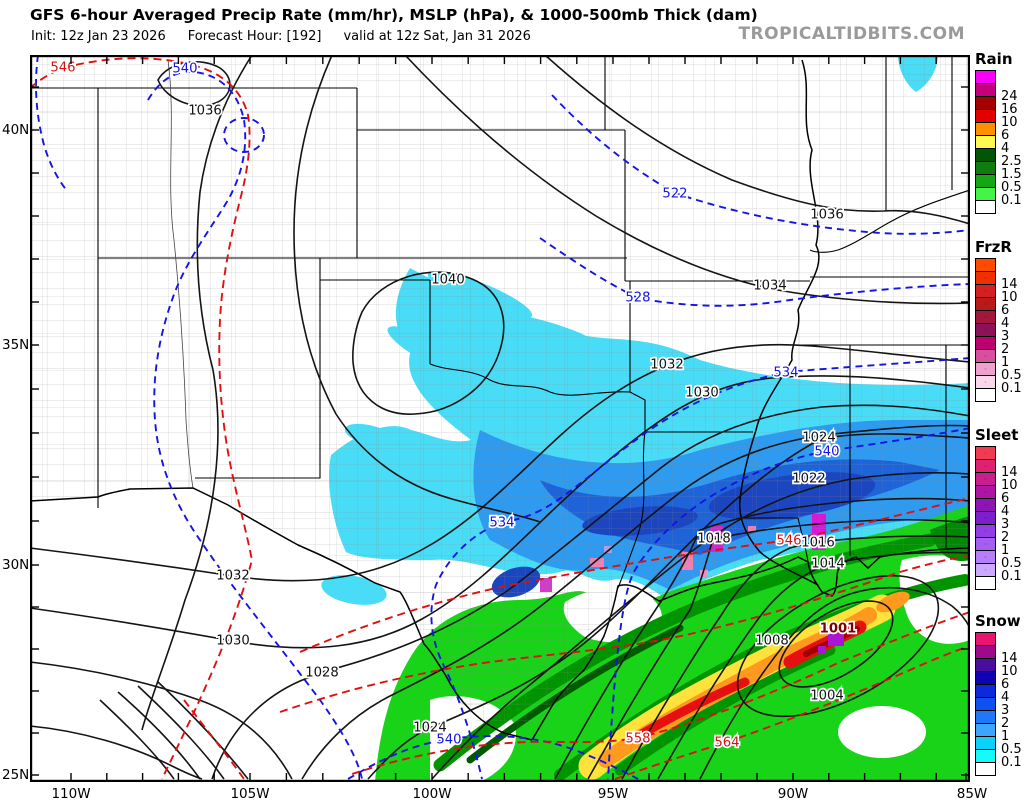 The height and width of the screenshot is (801, 1024). I want to click on legend-box: 1.5, so click(998, 171).